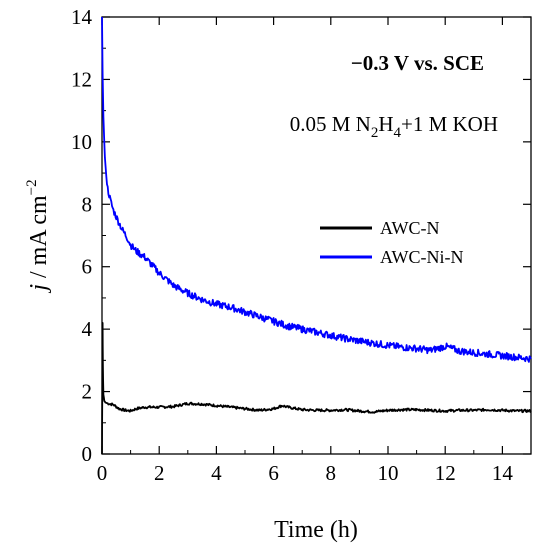 The width and height of the screenshot is (550, 559). What do you see at coordinates (87, 329) in the screenshot?
I see `y-tick-label: 4` at bounding box center [87, 329].